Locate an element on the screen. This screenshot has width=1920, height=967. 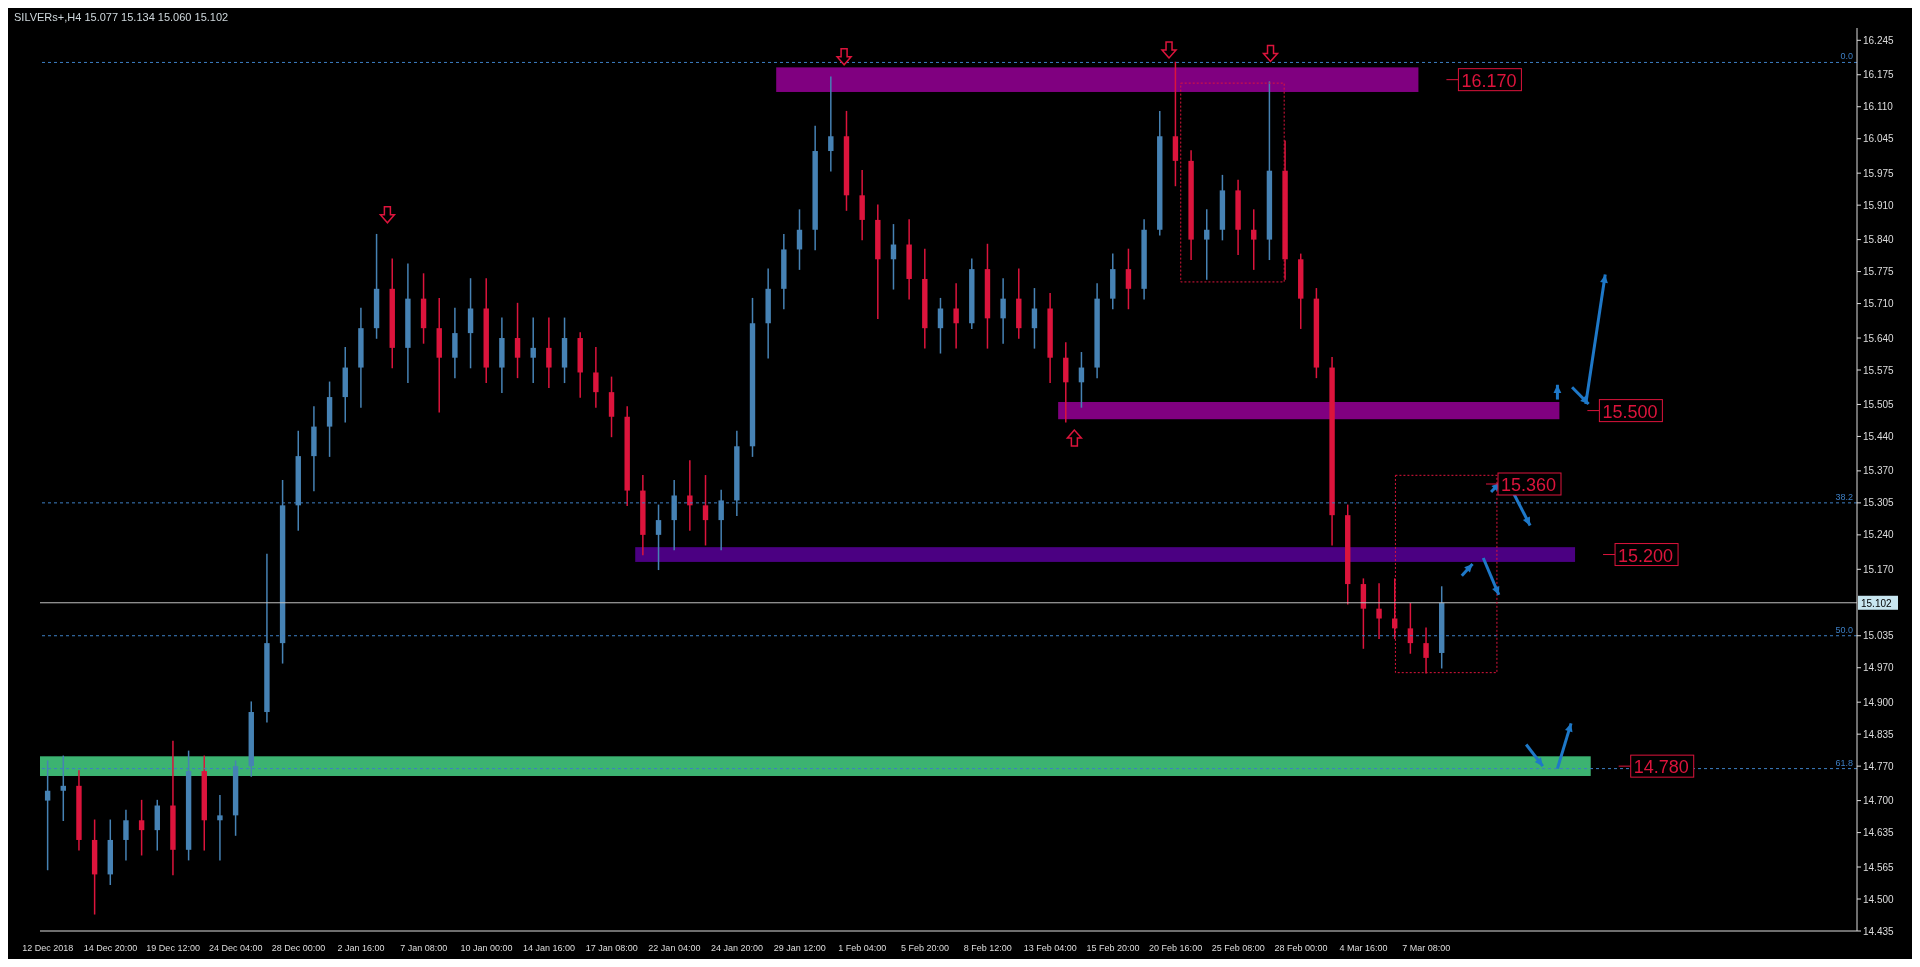
annotation: 15.360 is located at coordinates (1529, 485).